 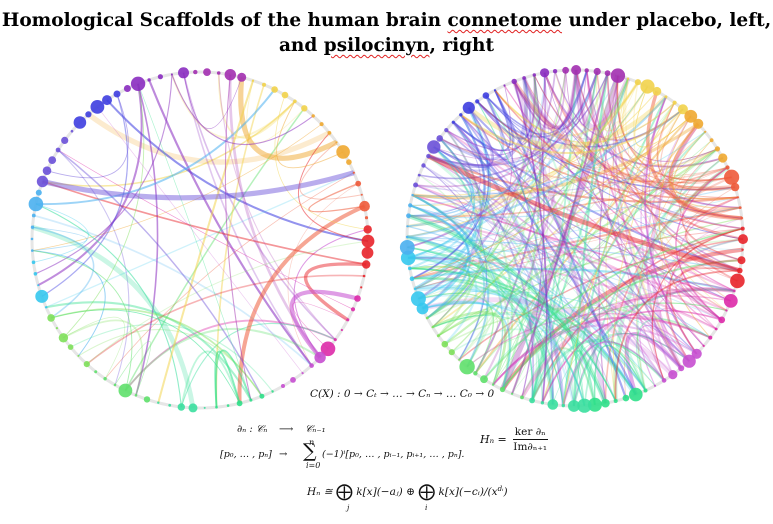 What do you see at coordinates (321, 492) in the screenshot?
I see `decomposition-lhs: Hₙ ≅` at bounding box center [321, 492].